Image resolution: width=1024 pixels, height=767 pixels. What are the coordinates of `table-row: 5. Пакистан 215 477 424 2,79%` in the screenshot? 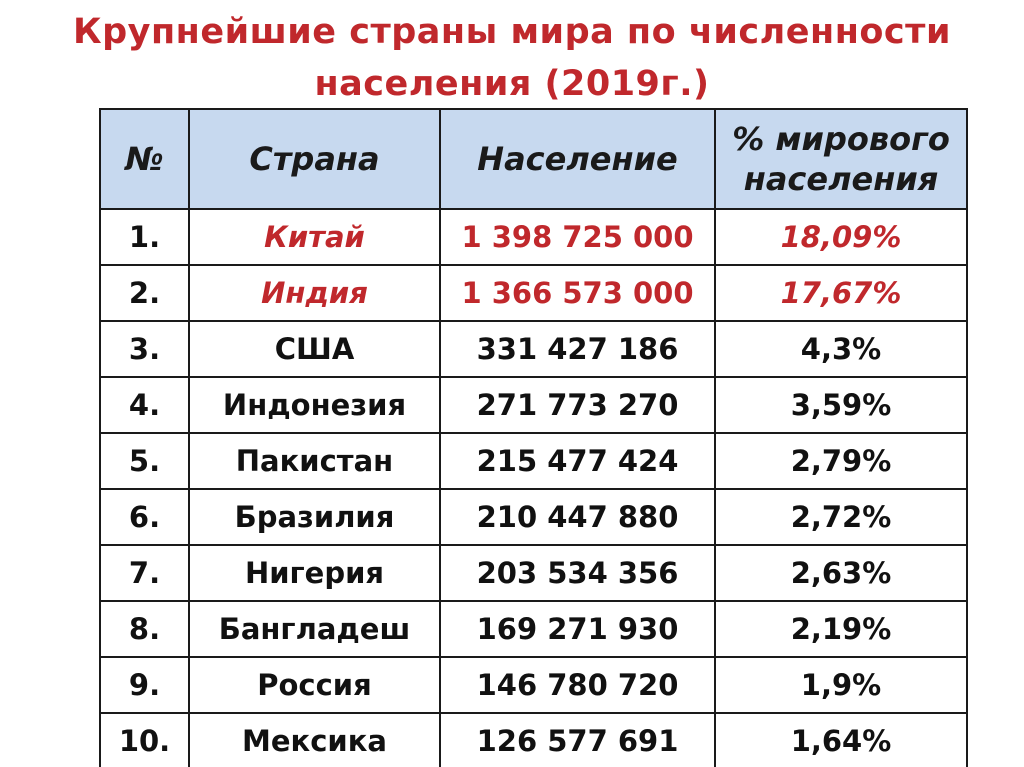 It's located at (533, 461).